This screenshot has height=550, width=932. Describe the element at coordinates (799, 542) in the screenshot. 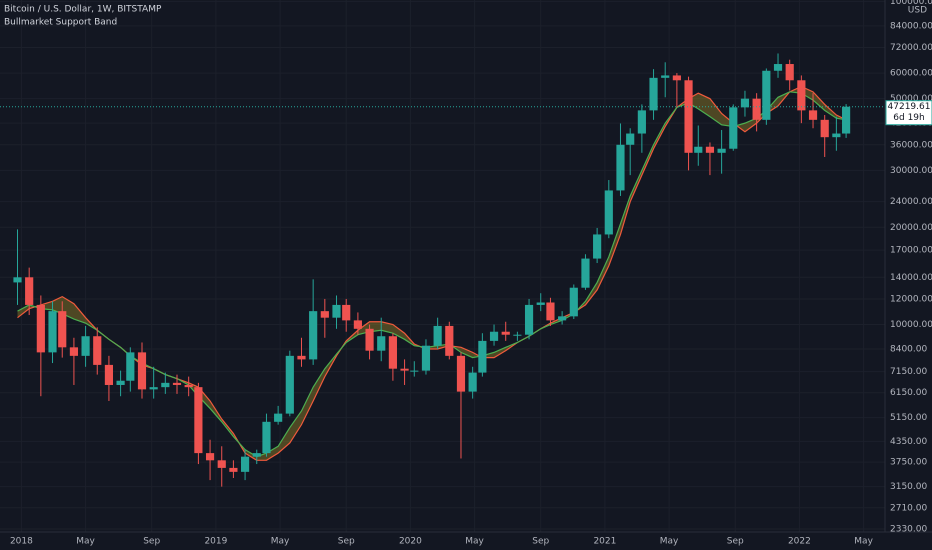

I see `x-tick-label: 2022` at that location.